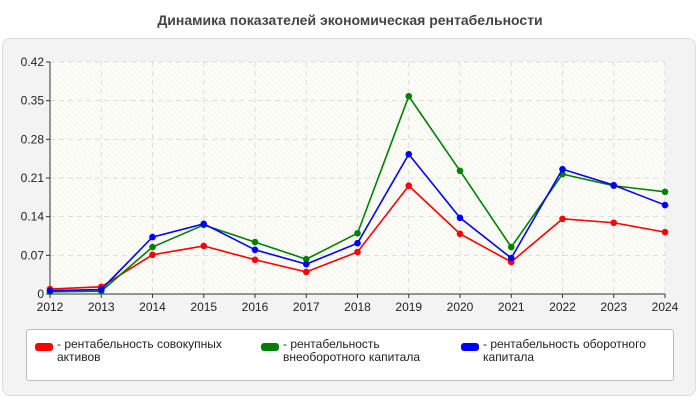  Describe the element at coordinates (50, 307) in the screenshot. I see `x-tick-label: 2012` at that location.